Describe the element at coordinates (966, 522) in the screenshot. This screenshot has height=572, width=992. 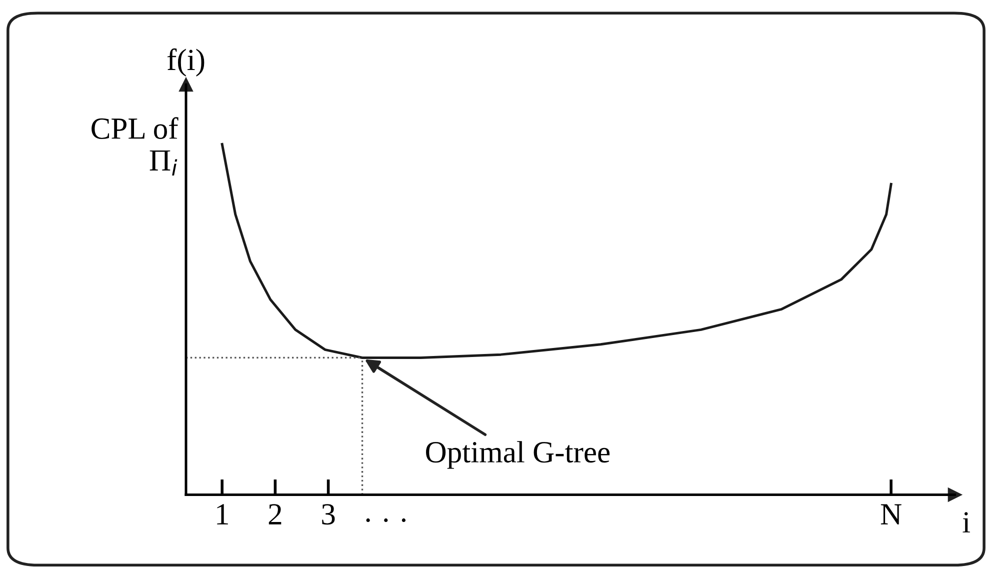
I see `x-axis-title: i` at that location.